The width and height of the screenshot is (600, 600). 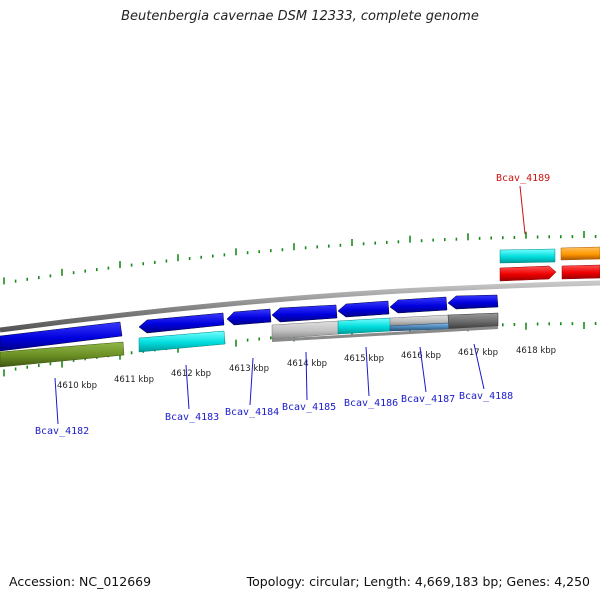 What do you see at coordinates (191, 374) in the screenshot?
I see `kbp-label: 4612 kbp` at bounding box center [191, 374].